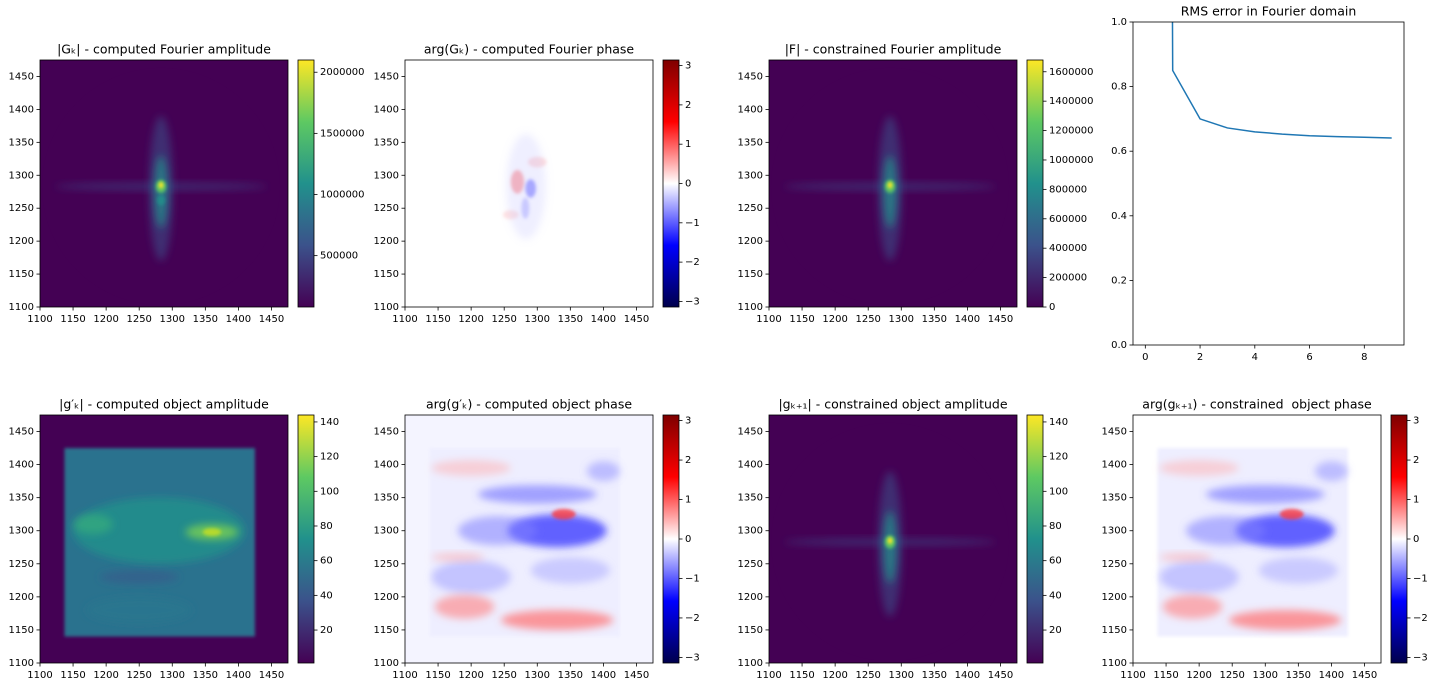  What do you see at coordinates (688, 421) in the screenshot?
I see `colorbar-tick-label: 3` at bounding box center [688, 421].